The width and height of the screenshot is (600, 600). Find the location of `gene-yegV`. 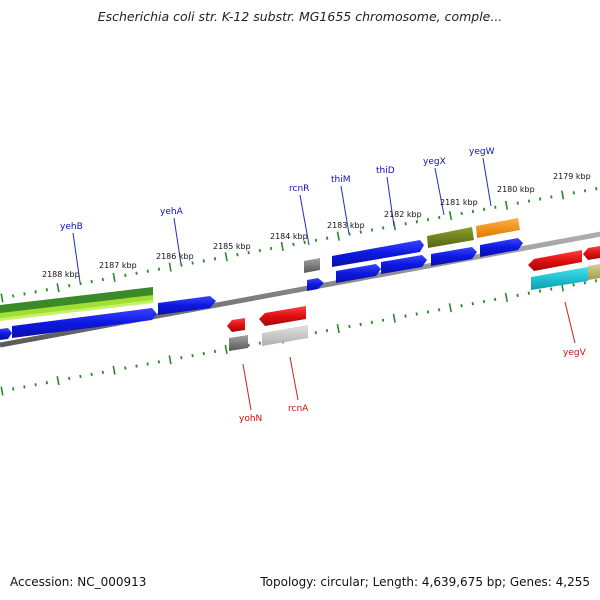

gene-yegV is located at coordinates (555, 260).